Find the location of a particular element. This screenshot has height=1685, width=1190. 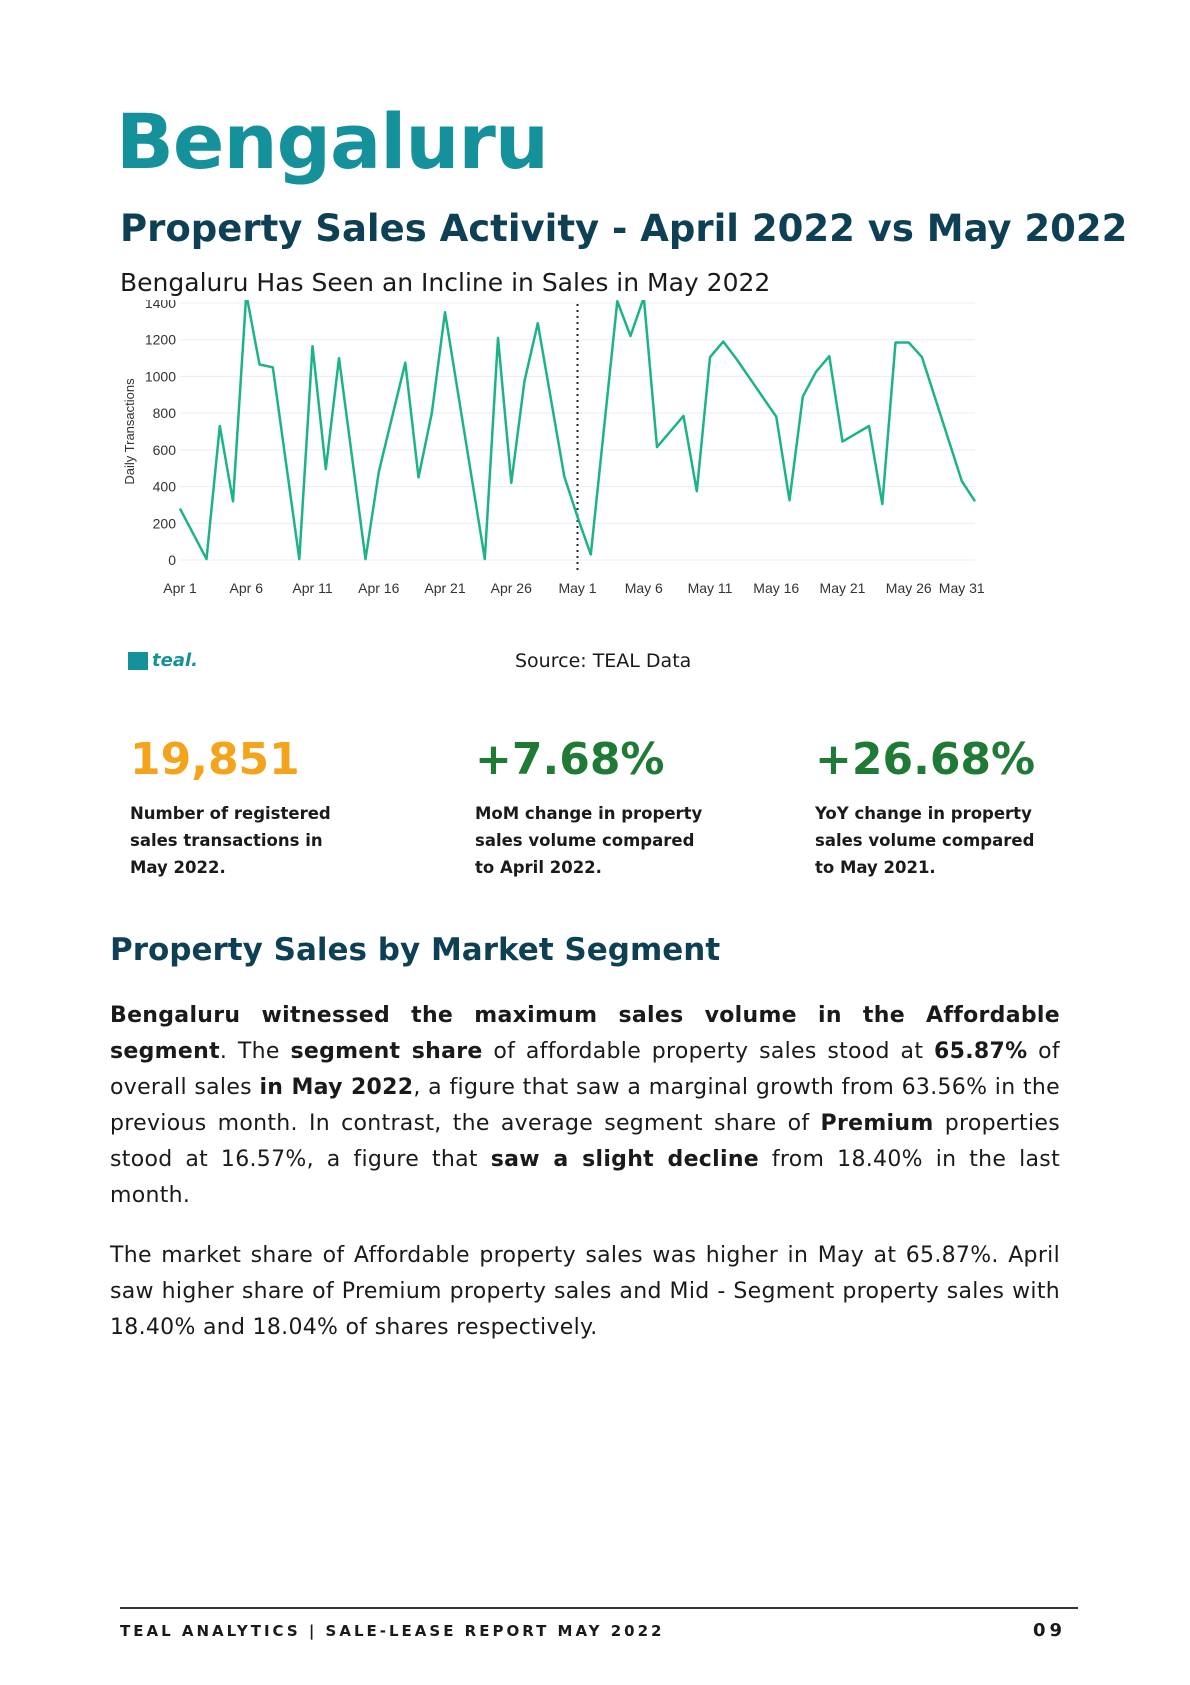

text-bold: saw a slight decline is located at coordinates (625, 1159).